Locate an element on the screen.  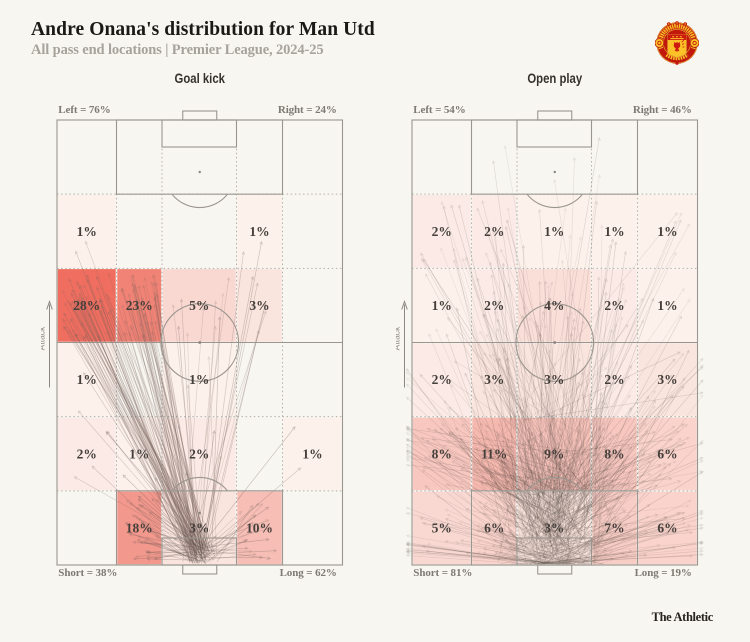
svg-text: 9% is located at coordinates (554, 453).